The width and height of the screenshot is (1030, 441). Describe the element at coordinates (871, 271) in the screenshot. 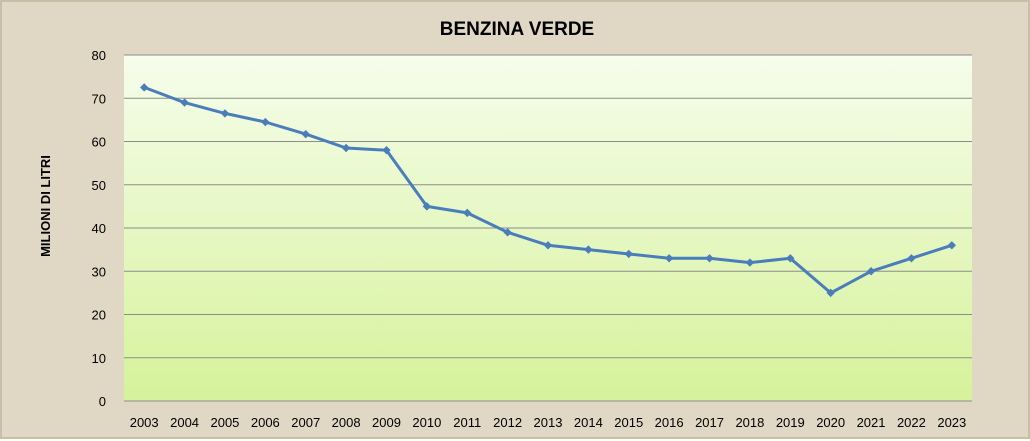

I see `data-point-2021` at that location.